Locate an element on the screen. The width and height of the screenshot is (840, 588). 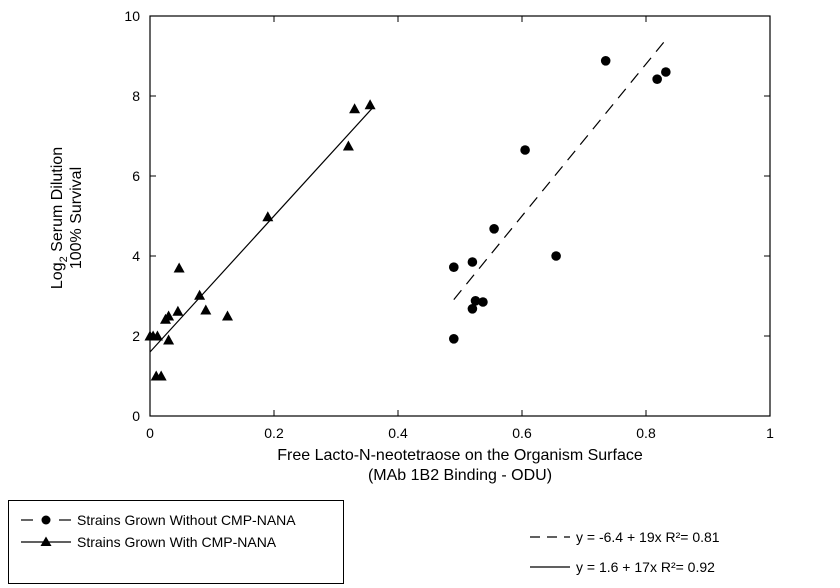
x-tick-label: 0.4 is located at coordinates (398, 433).